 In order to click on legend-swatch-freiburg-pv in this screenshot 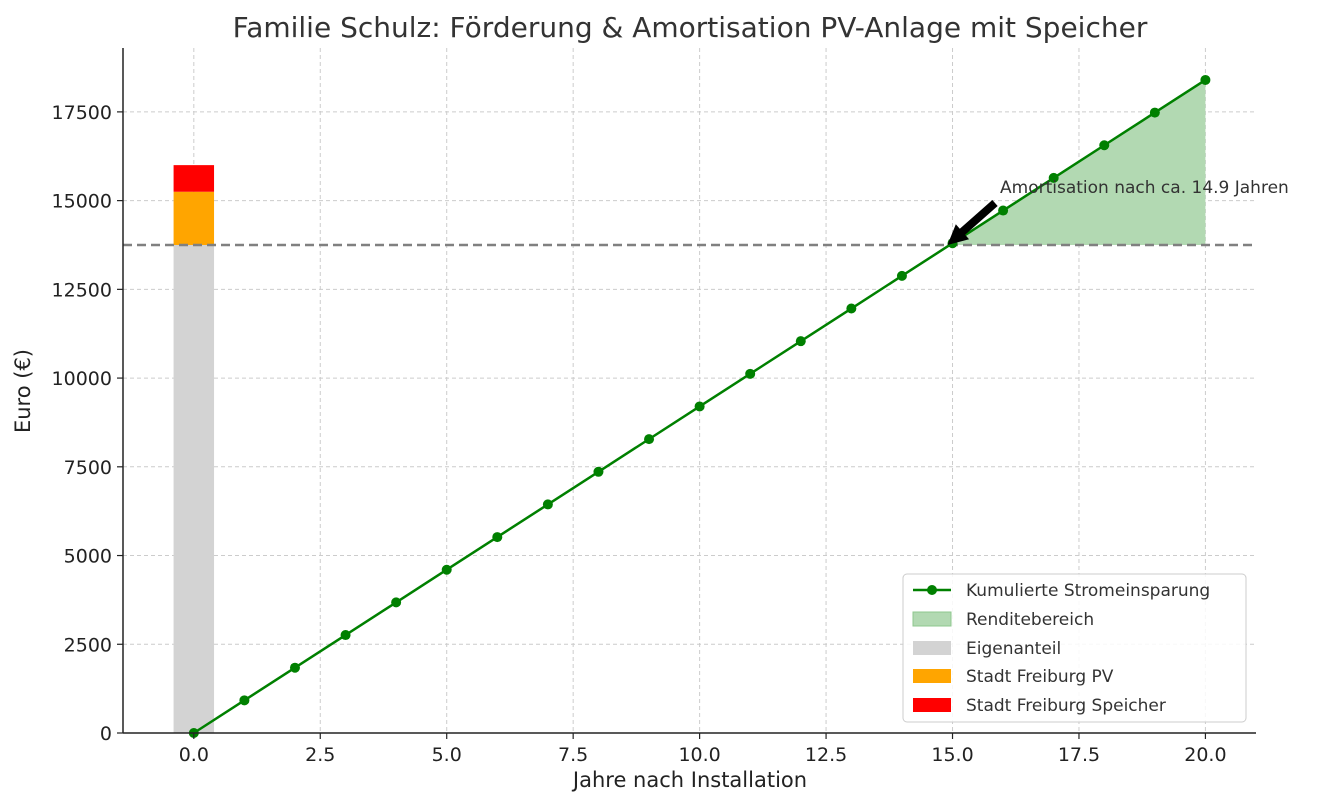, I will do `click(932, 676)`.